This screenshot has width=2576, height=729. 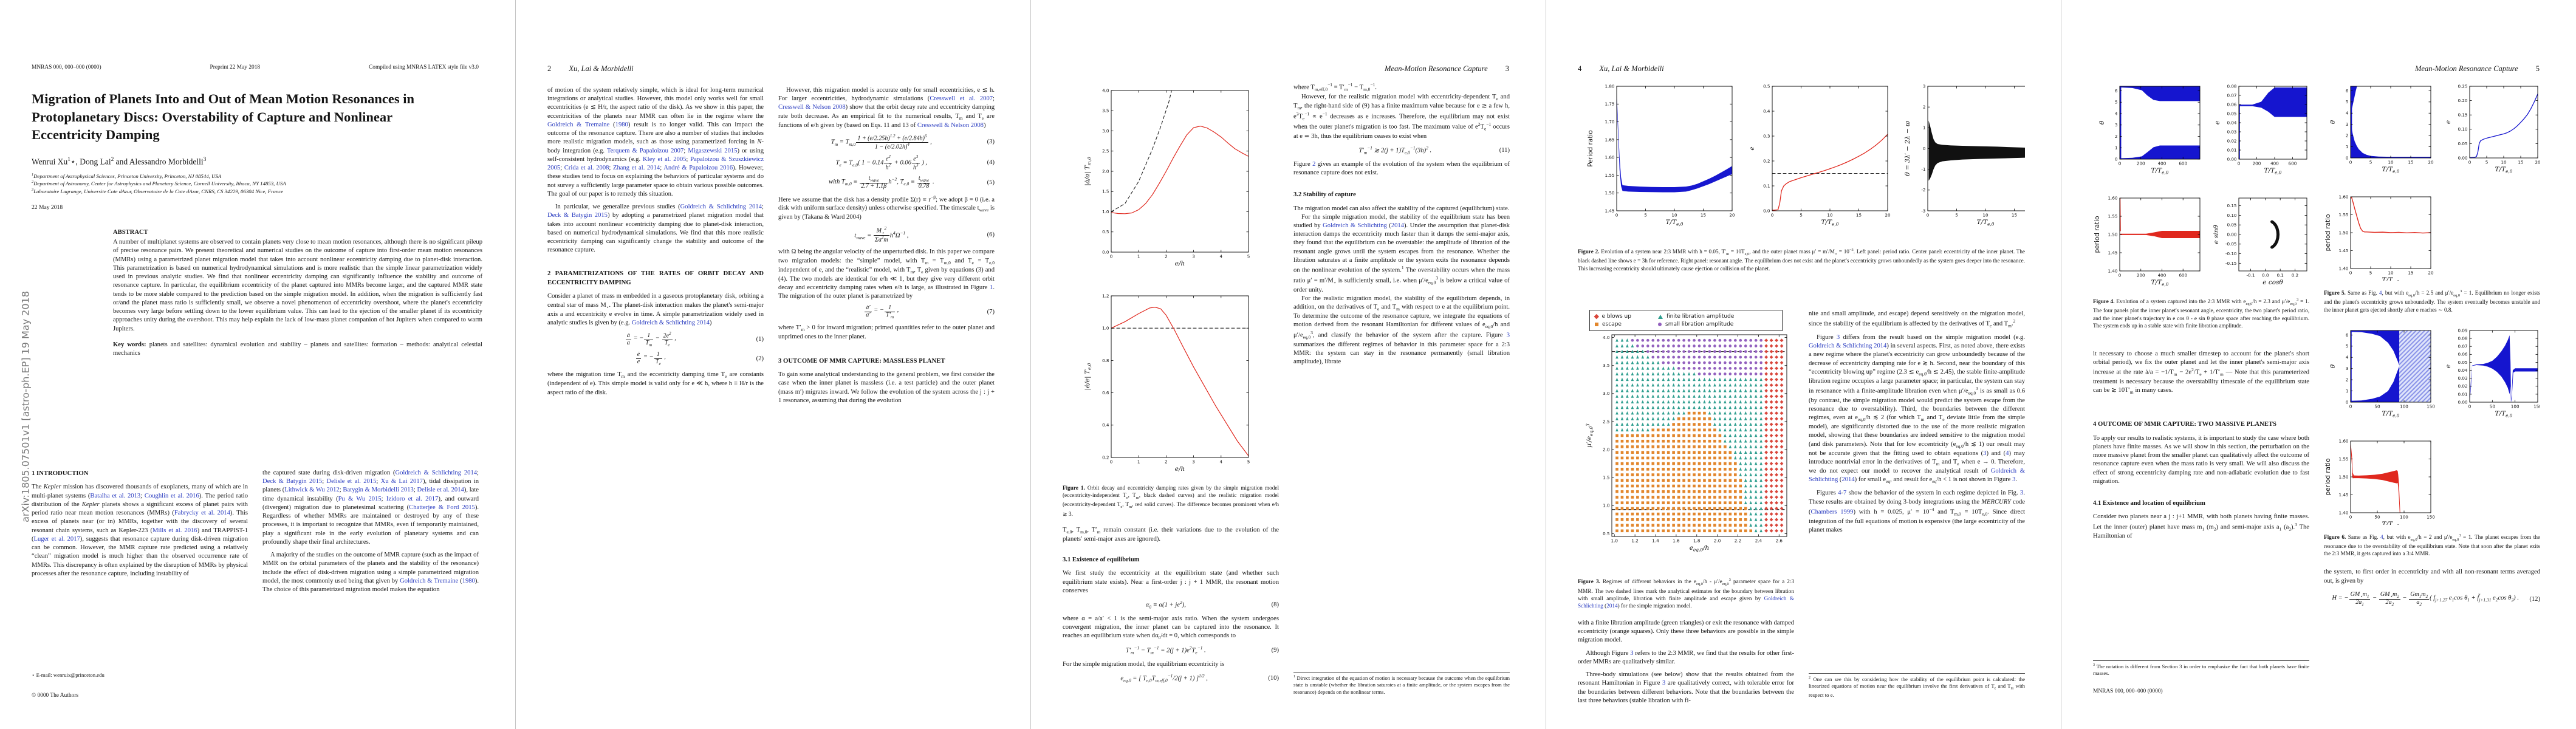 What do you see at coordinates (1845, 494) in the screenshot?
I see `citation-link: 7` at bounding box center [1845, 494].